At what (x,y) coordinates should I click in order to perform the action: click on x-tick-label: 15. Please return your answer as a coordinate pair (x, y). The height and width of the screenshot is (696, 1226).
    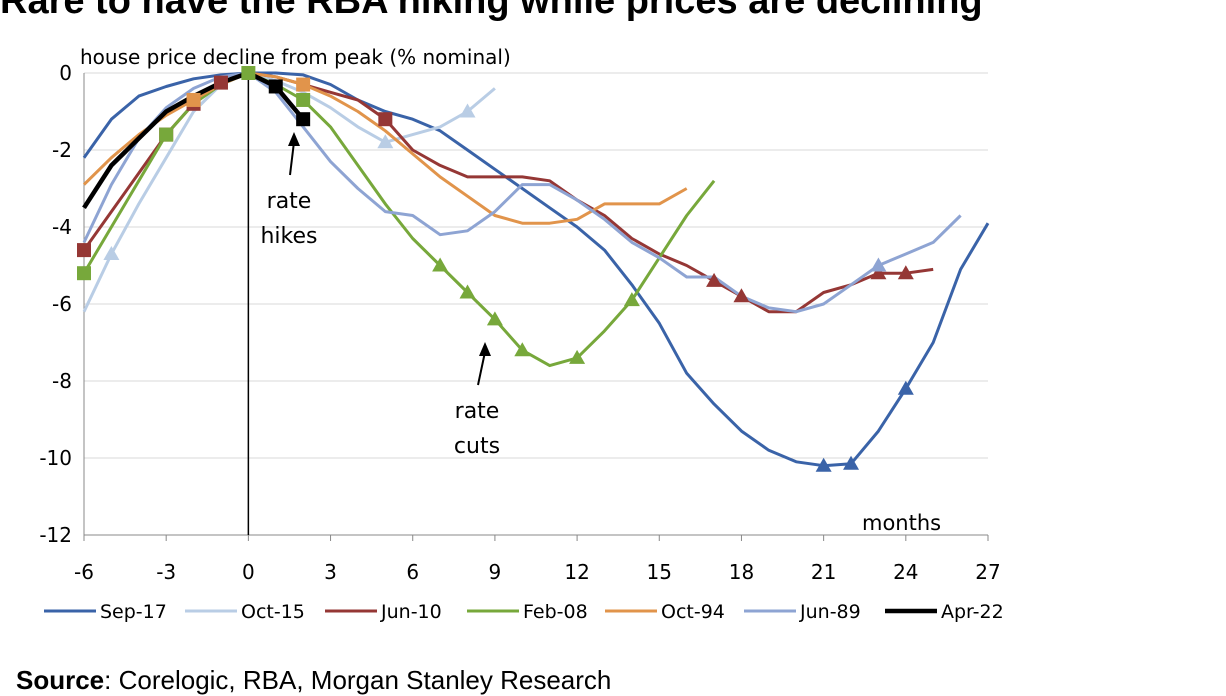
    Looking at the image, I should click on (659, 572).